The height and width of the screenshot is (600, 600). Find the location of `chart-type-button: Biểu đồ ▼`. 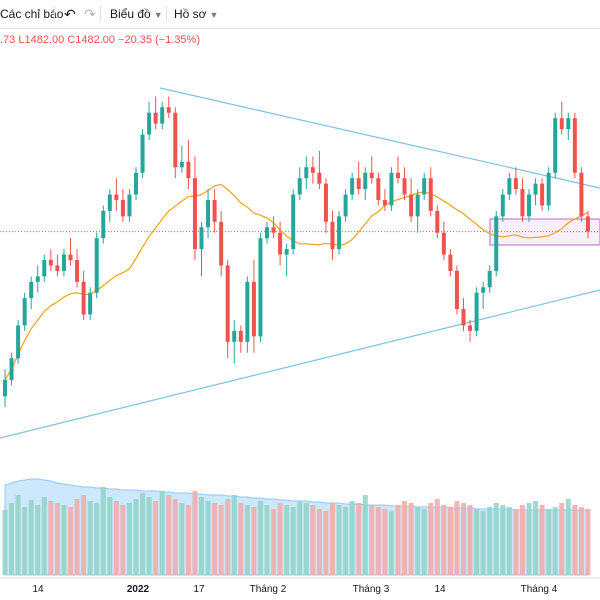

chart-type-button: Biểu đồ ▼ is located at coordinates (136, 14).